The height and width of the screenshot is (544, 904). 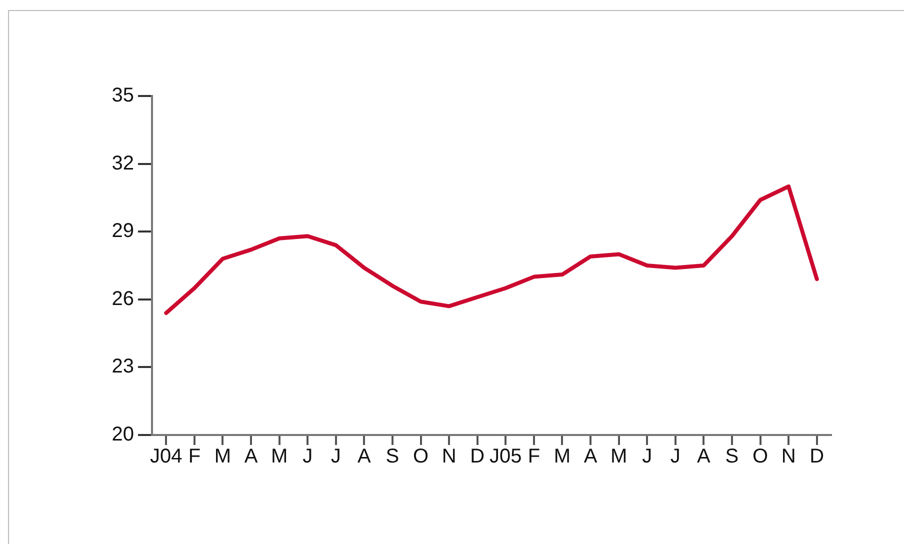 What do you see at coordinates (123, 299) in the screenshot?
I see `y-tick-label: 26` at bounding box center [123, 299].